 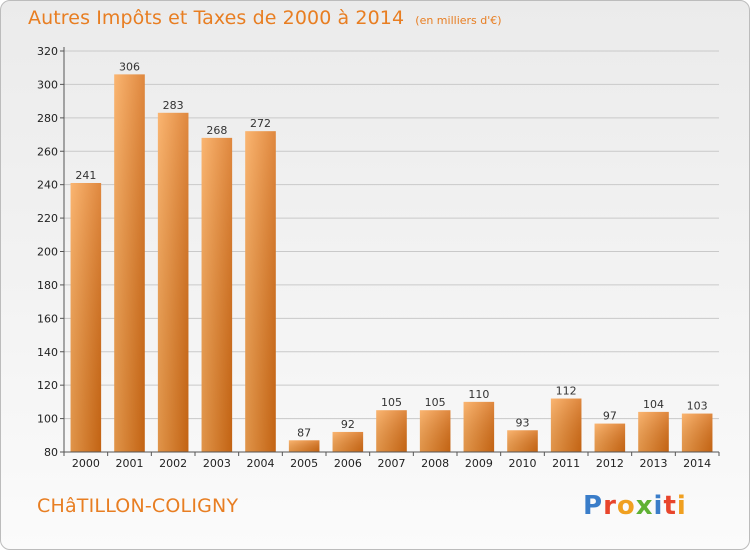 I want to click on data-label: 92, so click(x=348, y=424).